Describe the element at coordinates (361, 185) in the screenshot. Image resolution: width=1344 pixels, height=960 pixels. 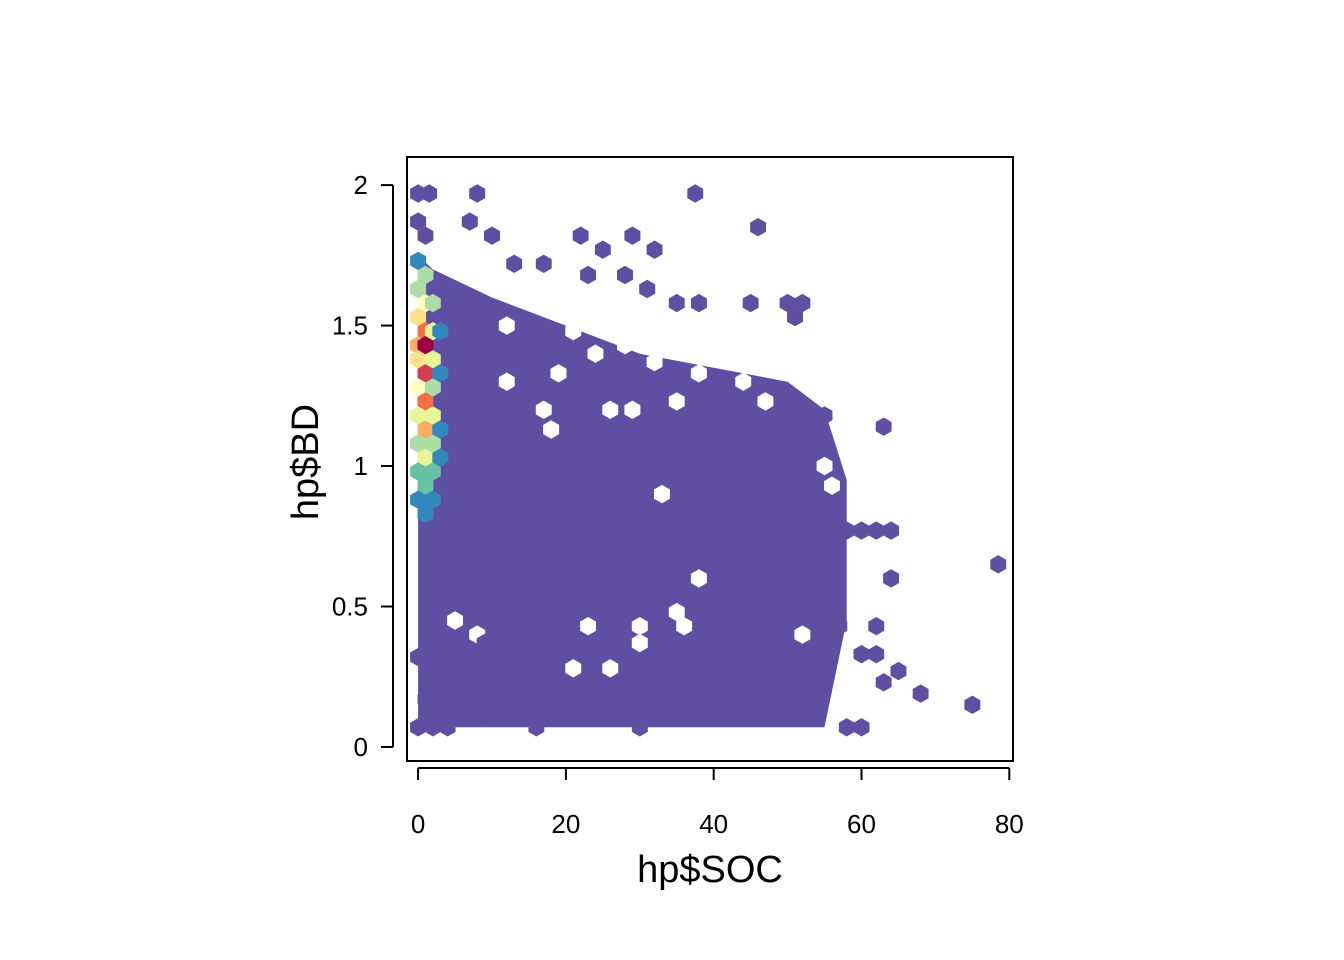
I see `y-tick-label: 2` at that location.